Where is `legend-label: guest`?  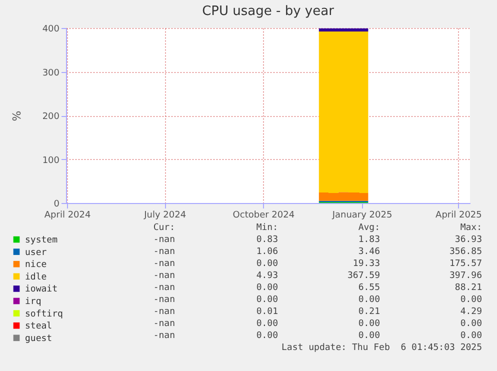 legend-label: guest is located at coordinates (38, 339).